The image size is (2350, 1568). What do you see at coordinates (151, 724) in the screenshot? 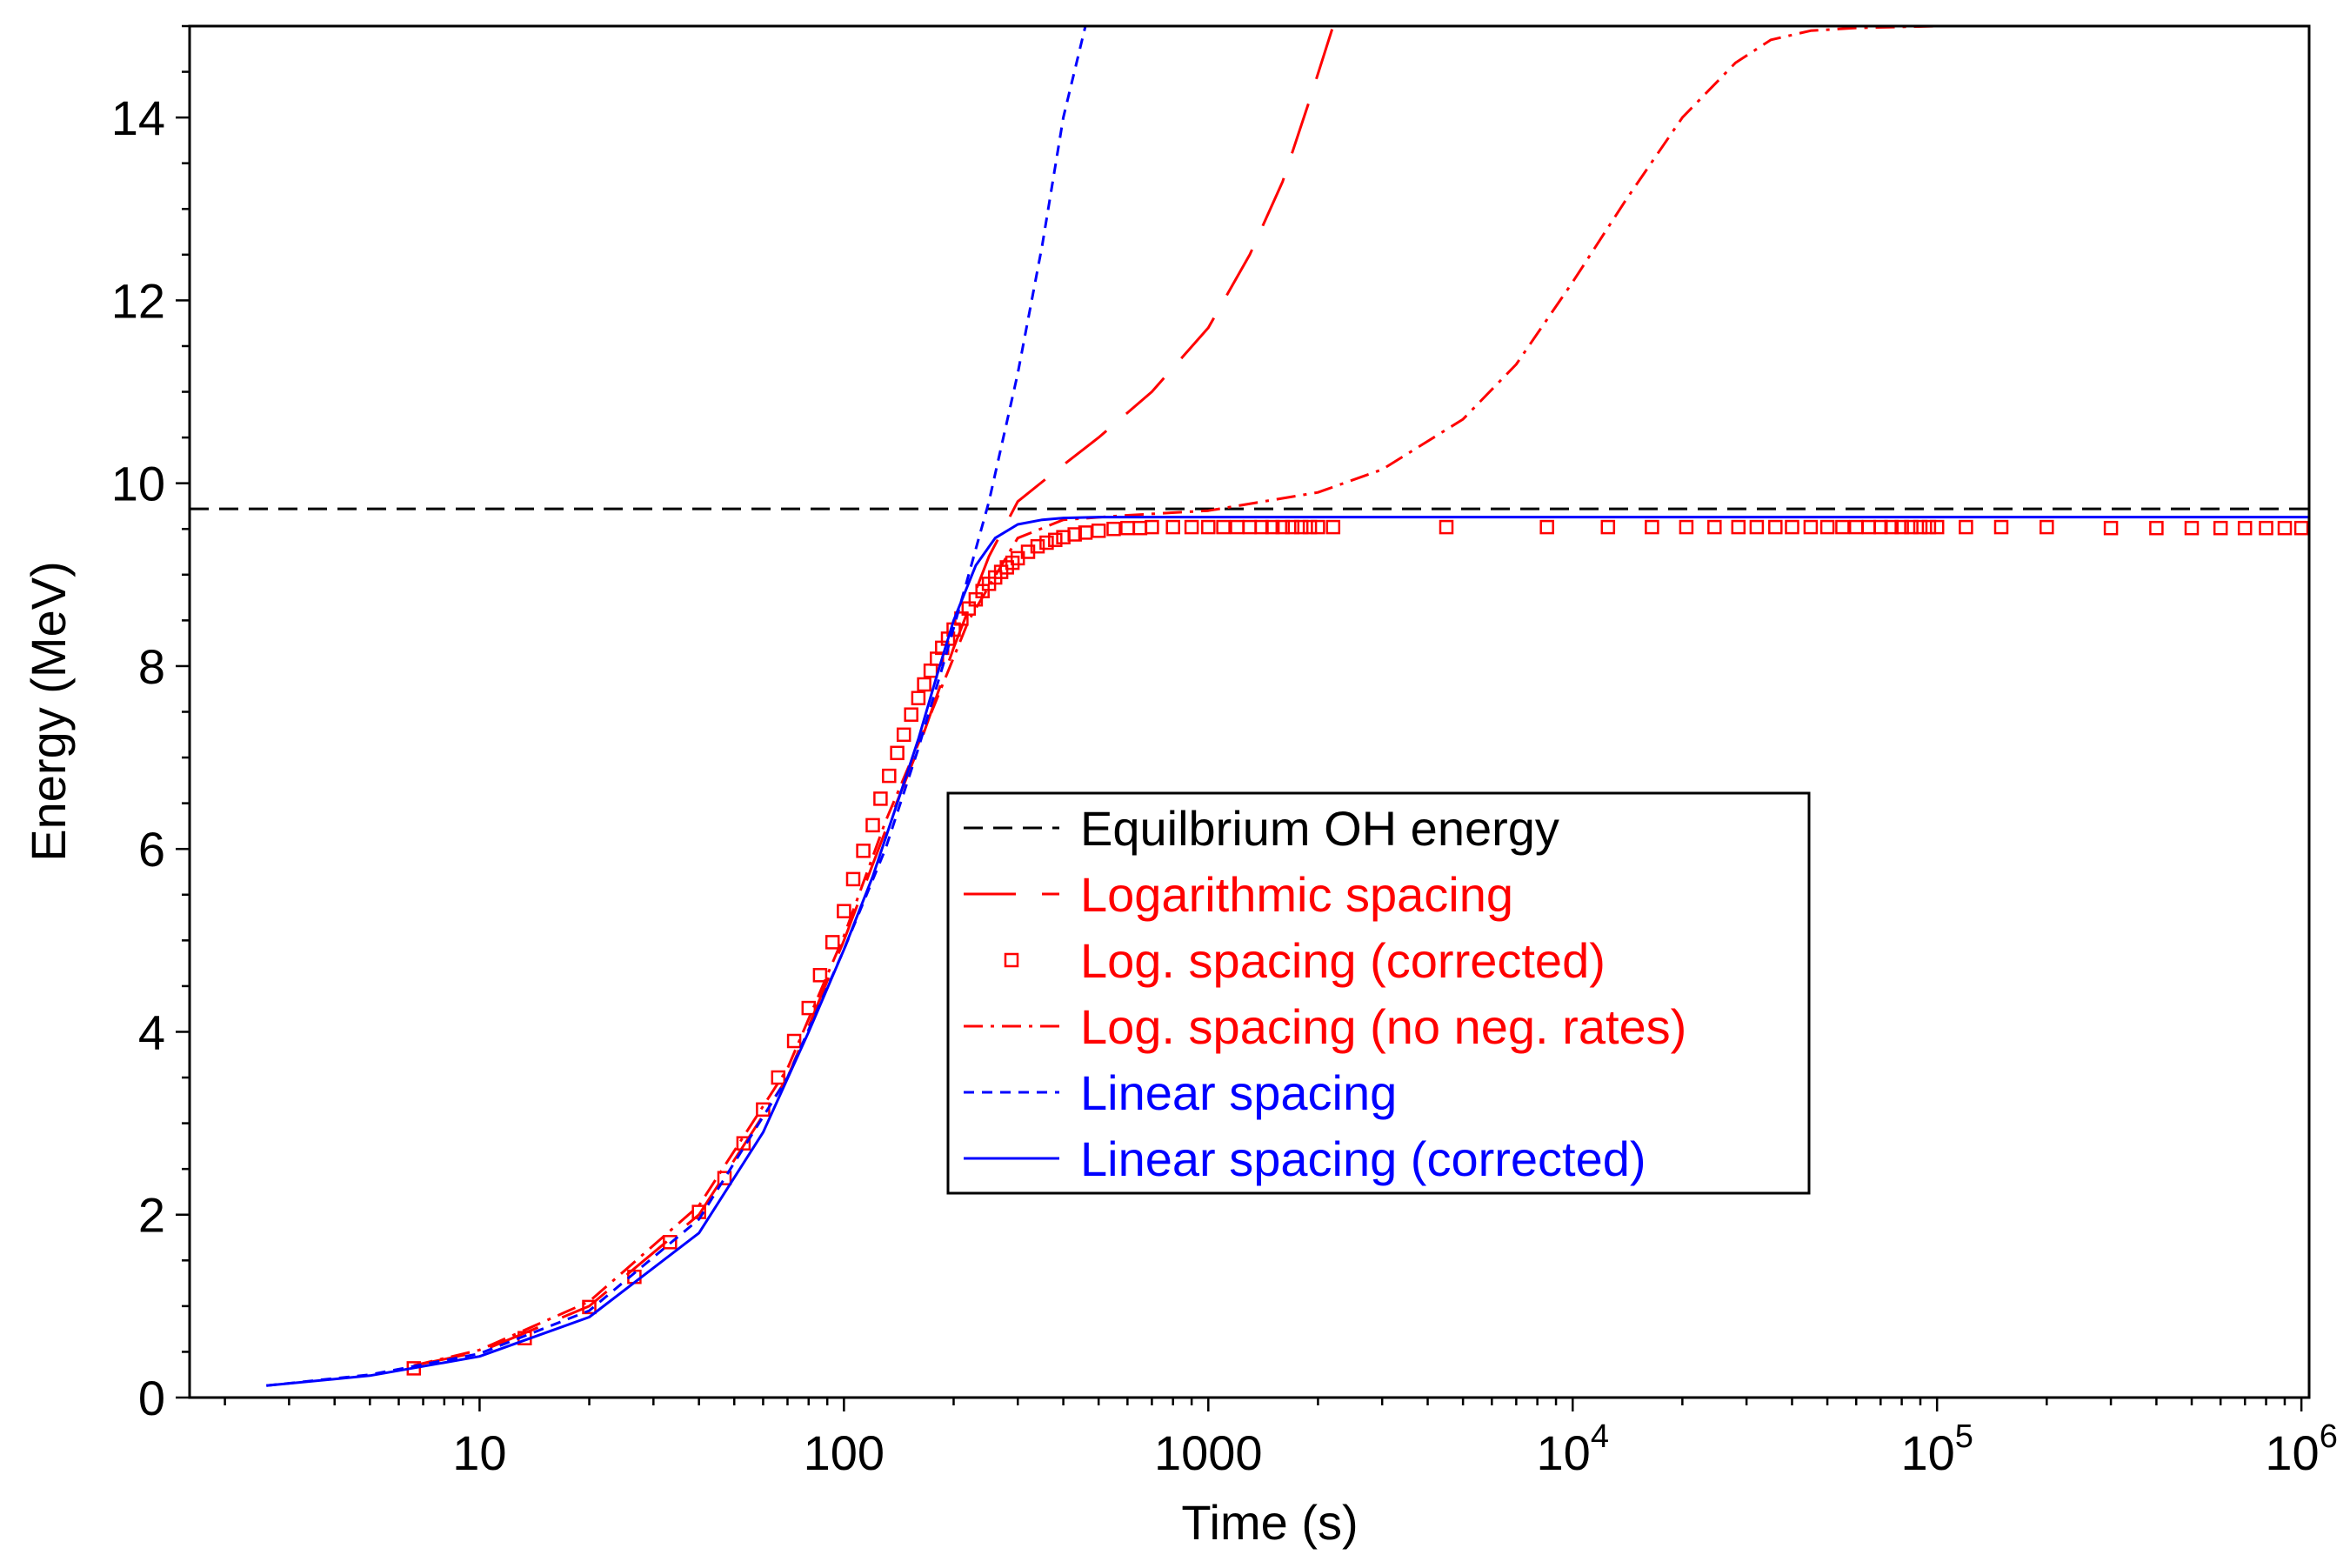
I see `y-axis-ticks: 0 2 4 6 8 10 12 14` at bounding box center [151, 724].